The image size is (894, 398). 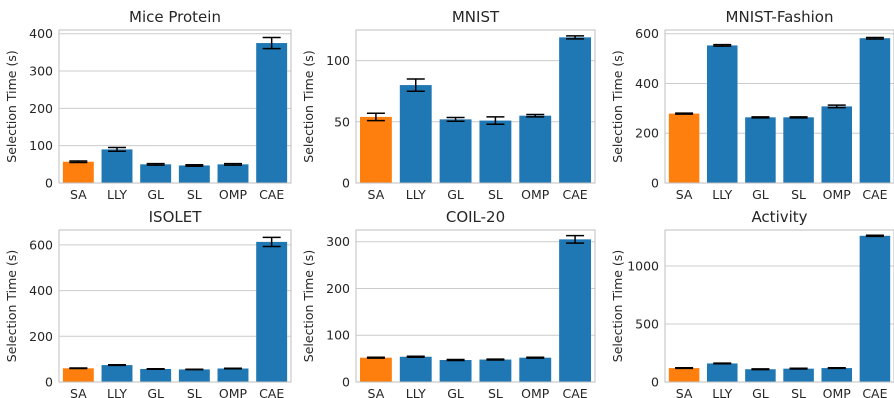 I want to click on chart-title: ISOLET, so click(x=176, y=217).